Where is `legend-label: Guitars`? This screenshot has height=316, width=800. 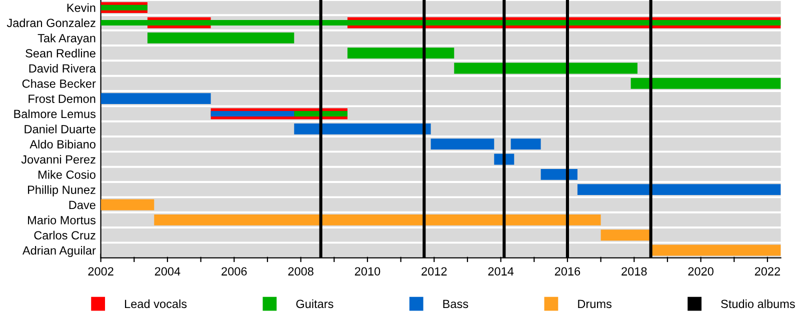 legend-label: Guitars is located at coordinates (315, 303).